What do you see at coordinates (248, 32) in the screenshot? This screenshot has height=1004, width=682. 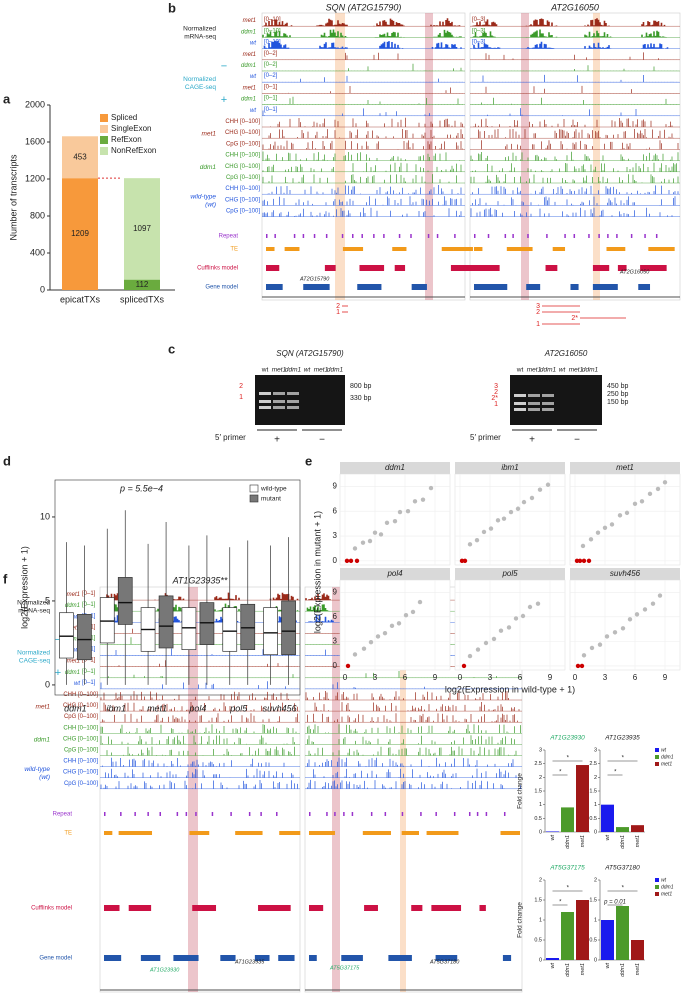 I see `track-label: ddm1` at bounding box center [248, 32].